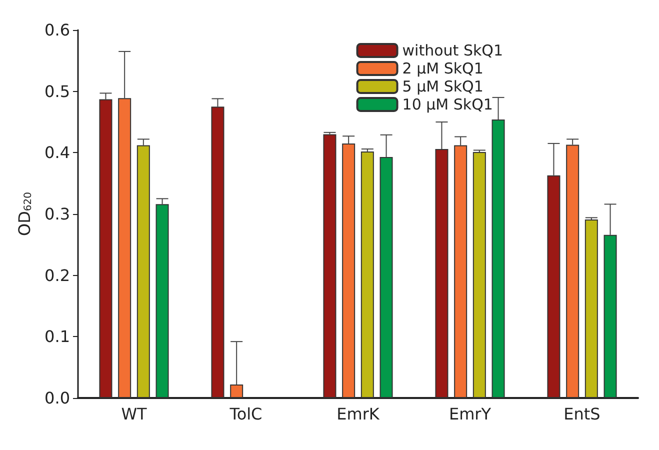 Image resolution: width=659 pixels, height=450 pixels. I want to click on y-tick-label: 0.2, so click(57, 275).